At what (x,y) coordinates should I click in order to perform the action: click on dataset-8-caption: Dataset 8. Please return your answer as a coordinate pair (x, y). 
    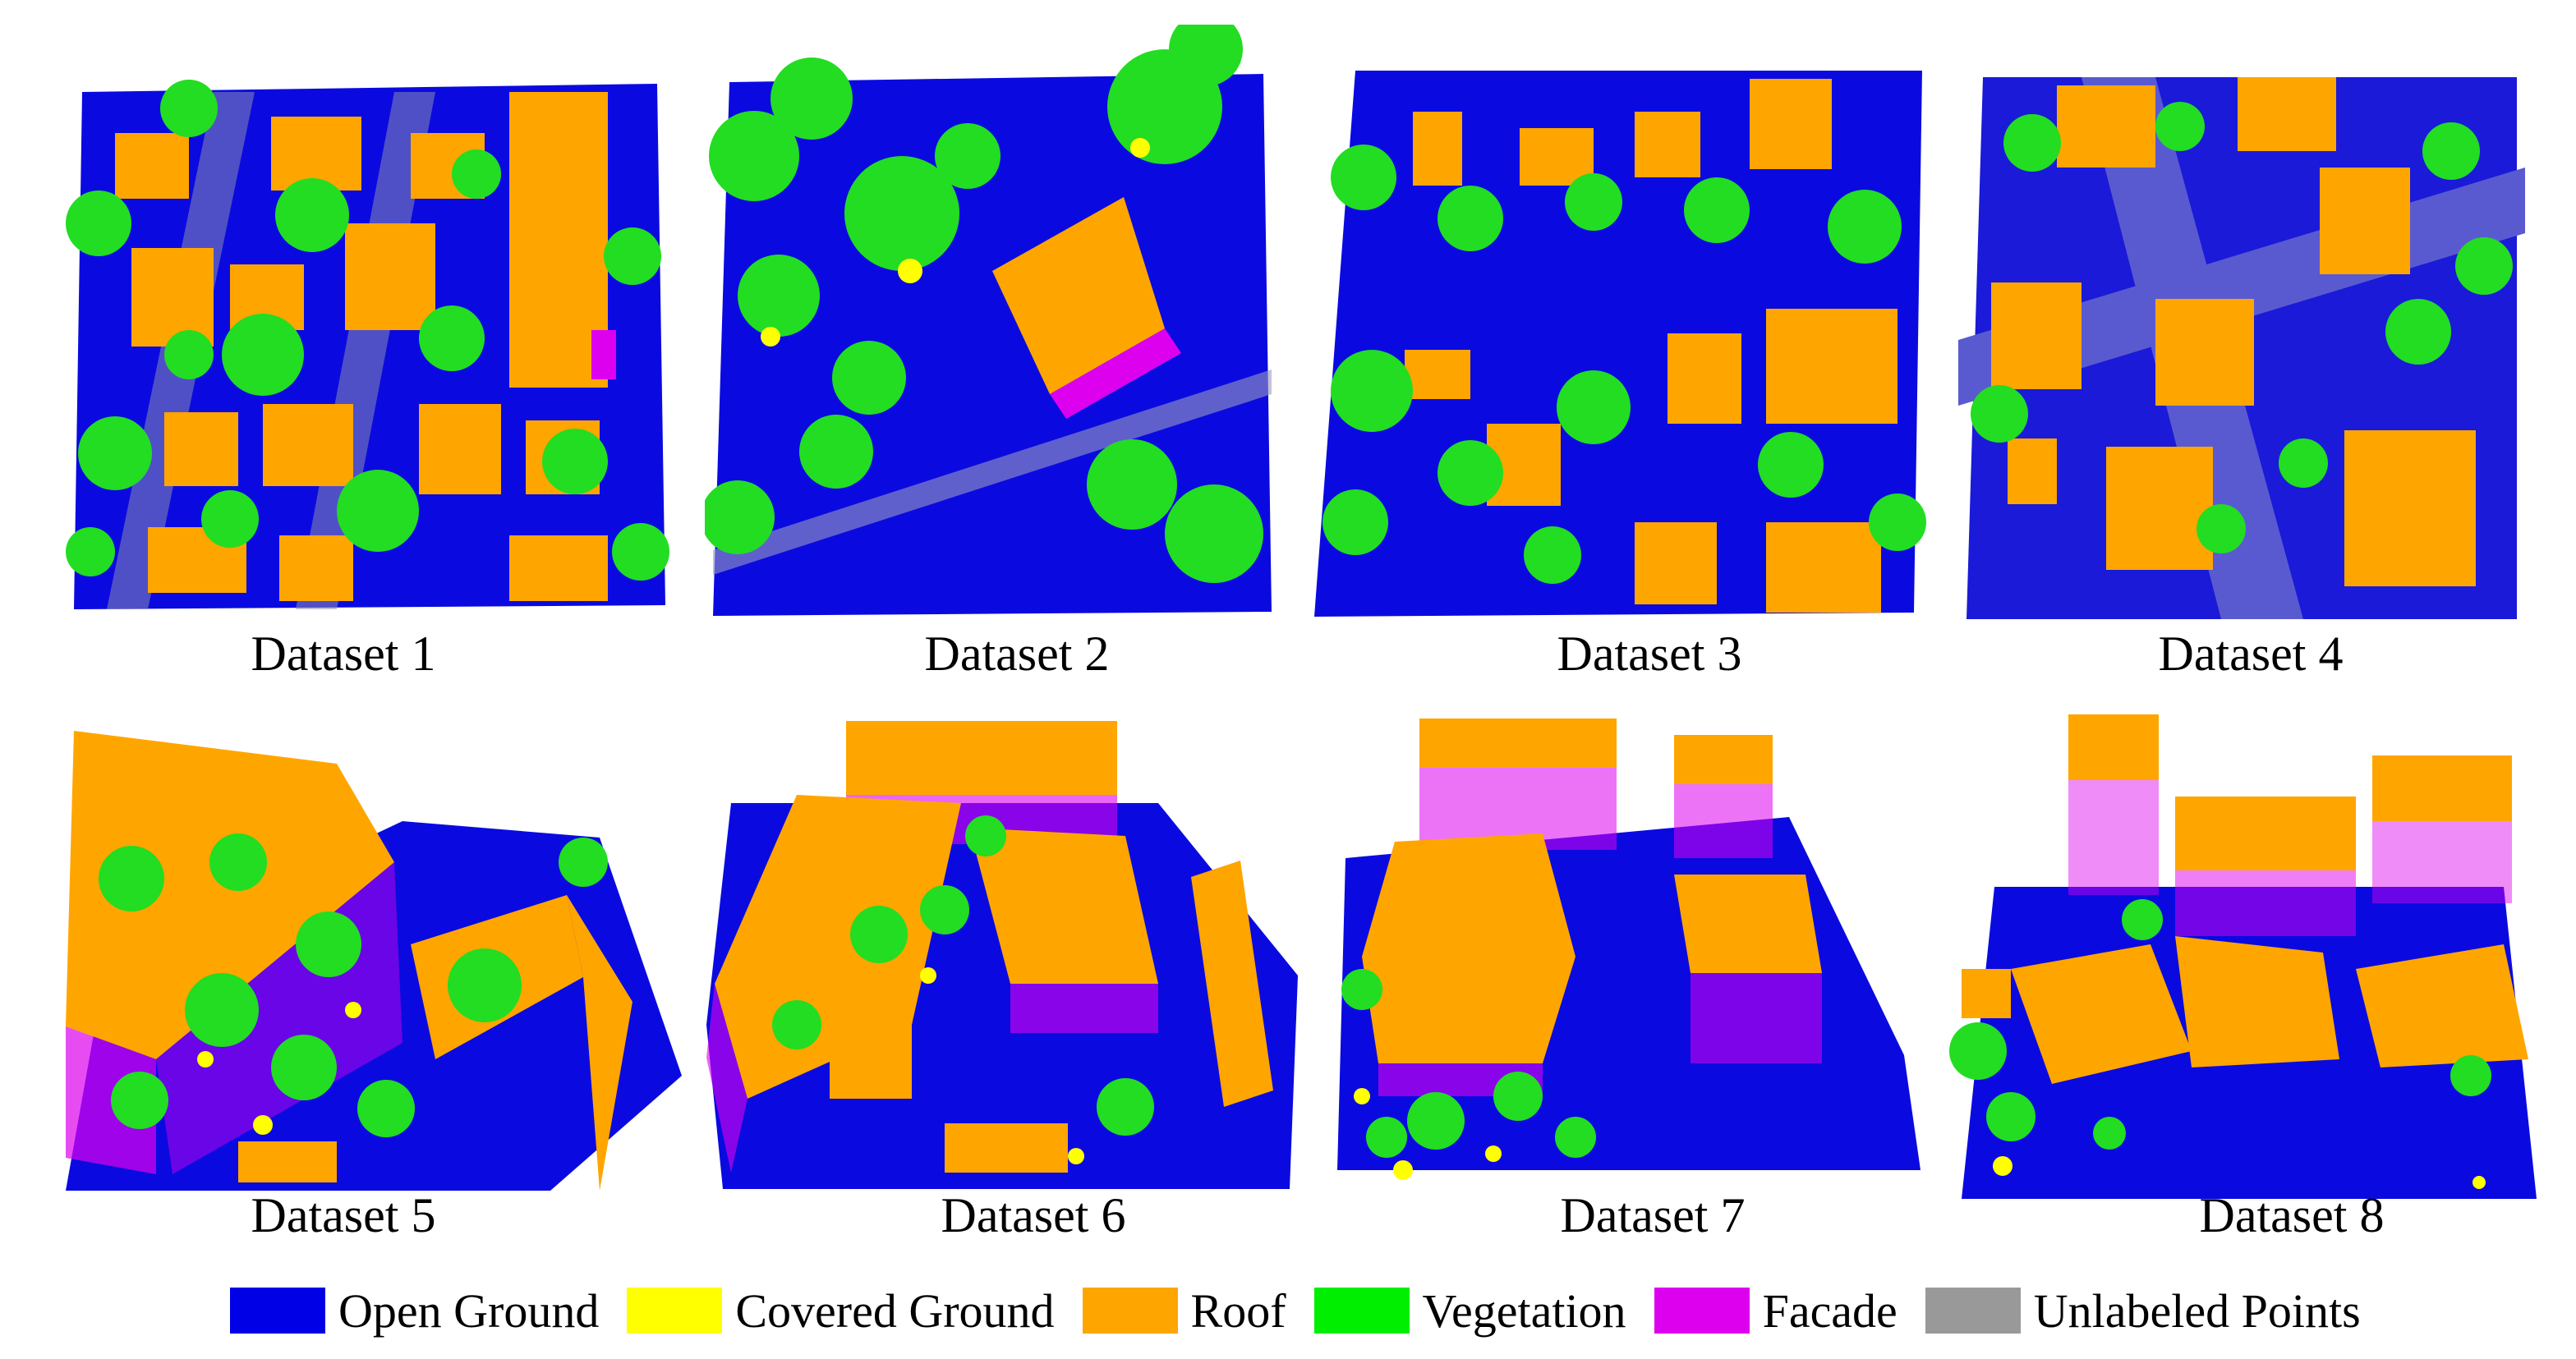
    Looking at the image, I should click on (2292, 1215).